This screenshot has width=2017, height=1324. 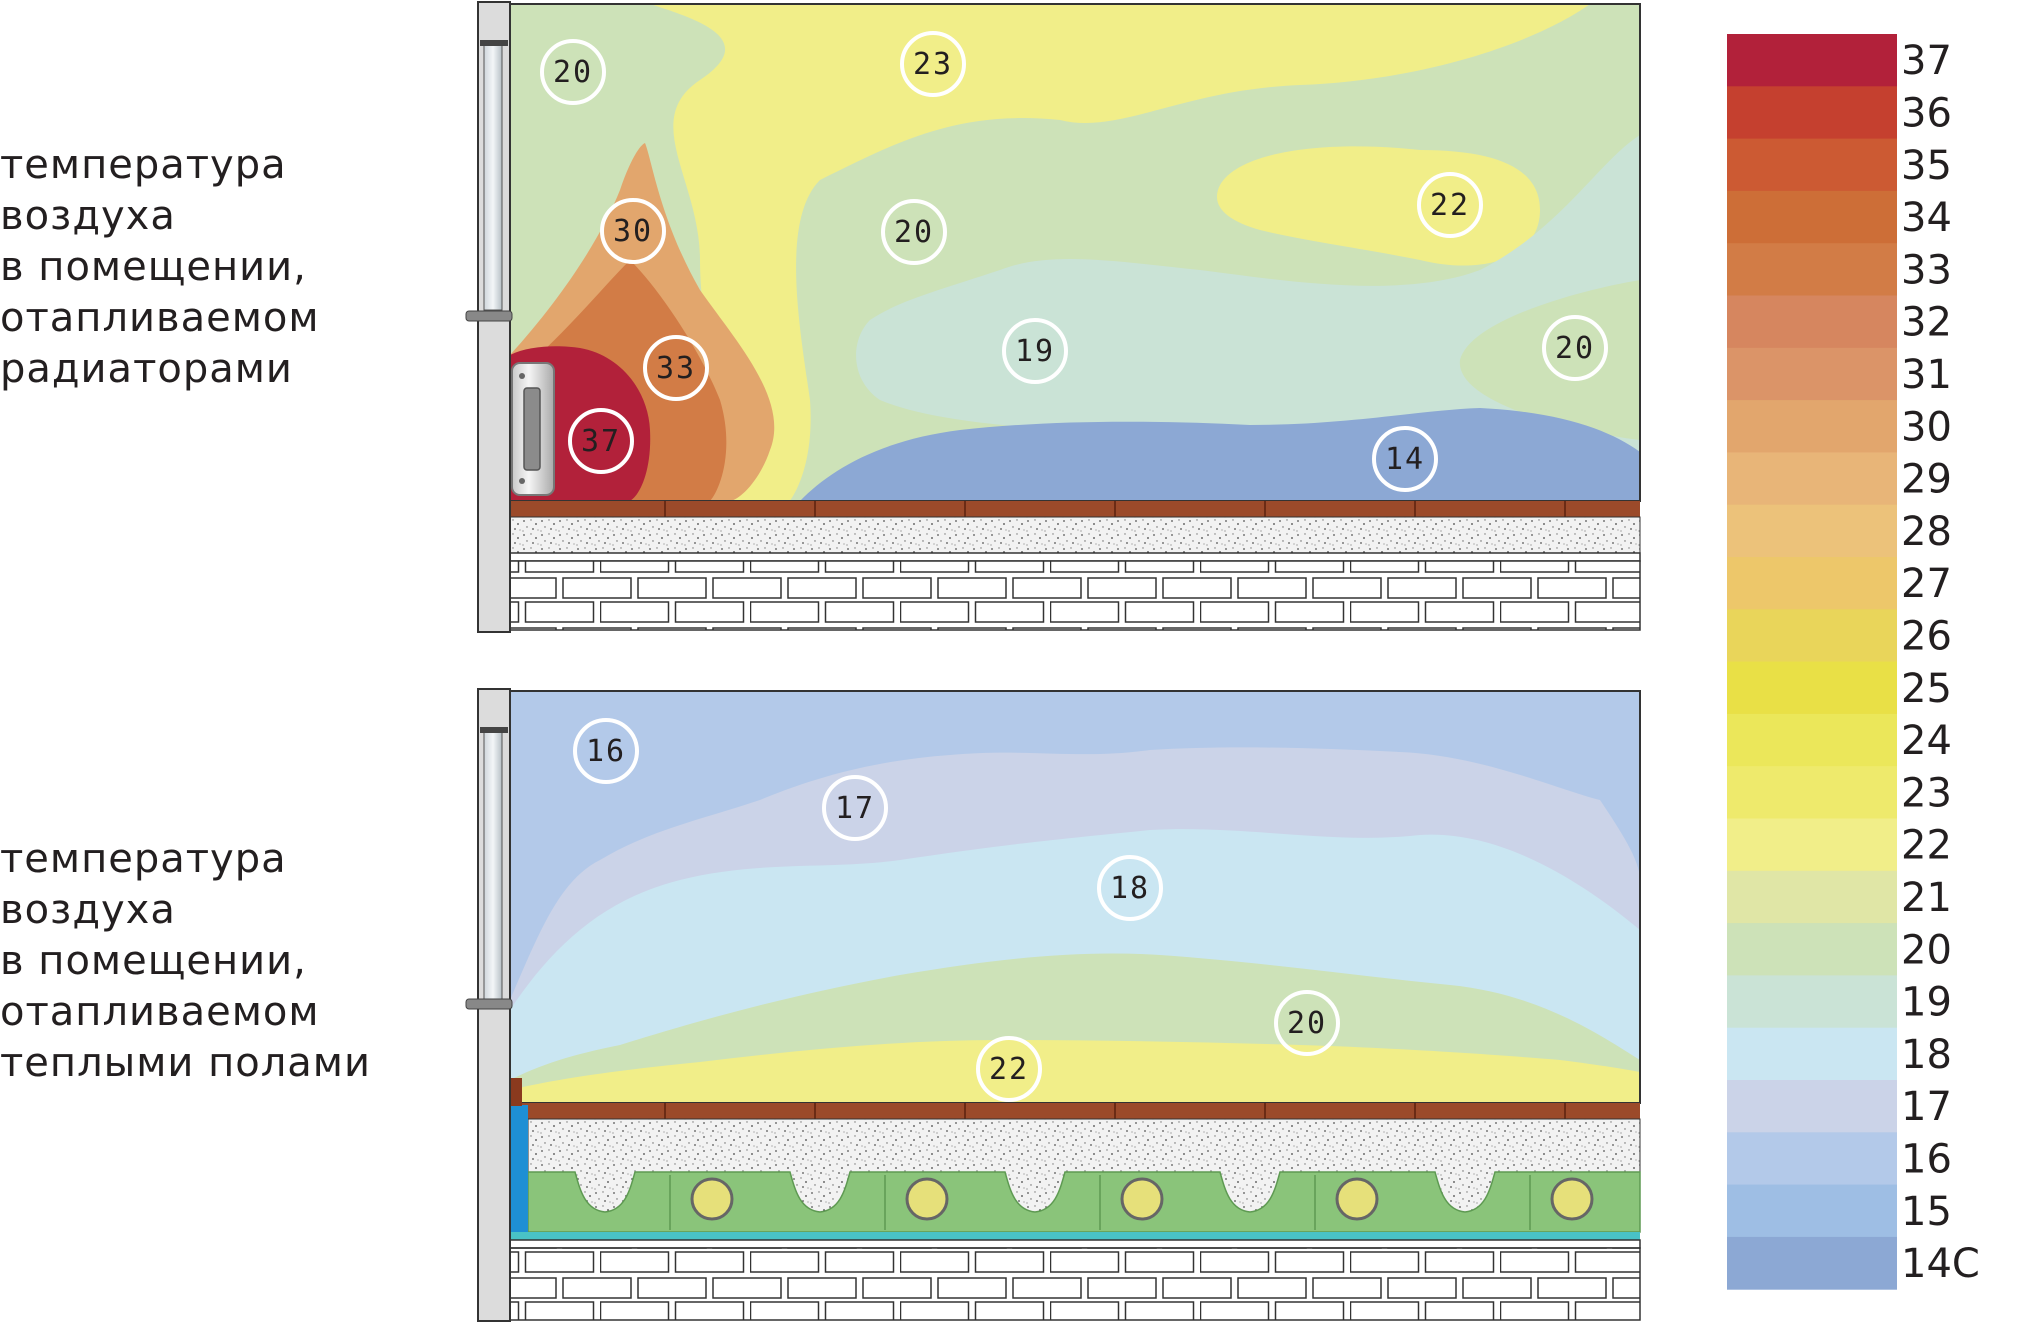 What do you see at coordinates (1926, 1003) in the screenshot?
I see `scale-label: 19` at bounding box center [1926, 1003].